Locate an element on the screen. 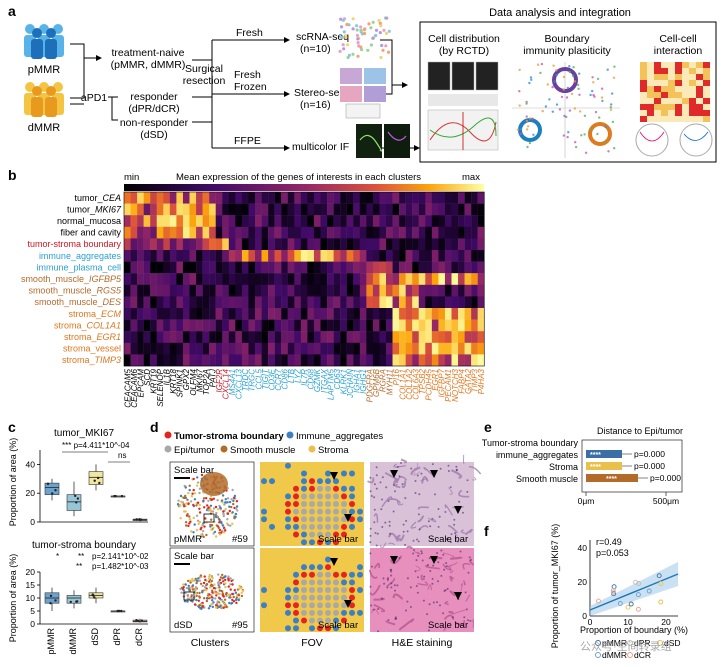 This screenshot has height=667, width=724. row-label-gene: RGS5 is located at coordinates (109, 291).